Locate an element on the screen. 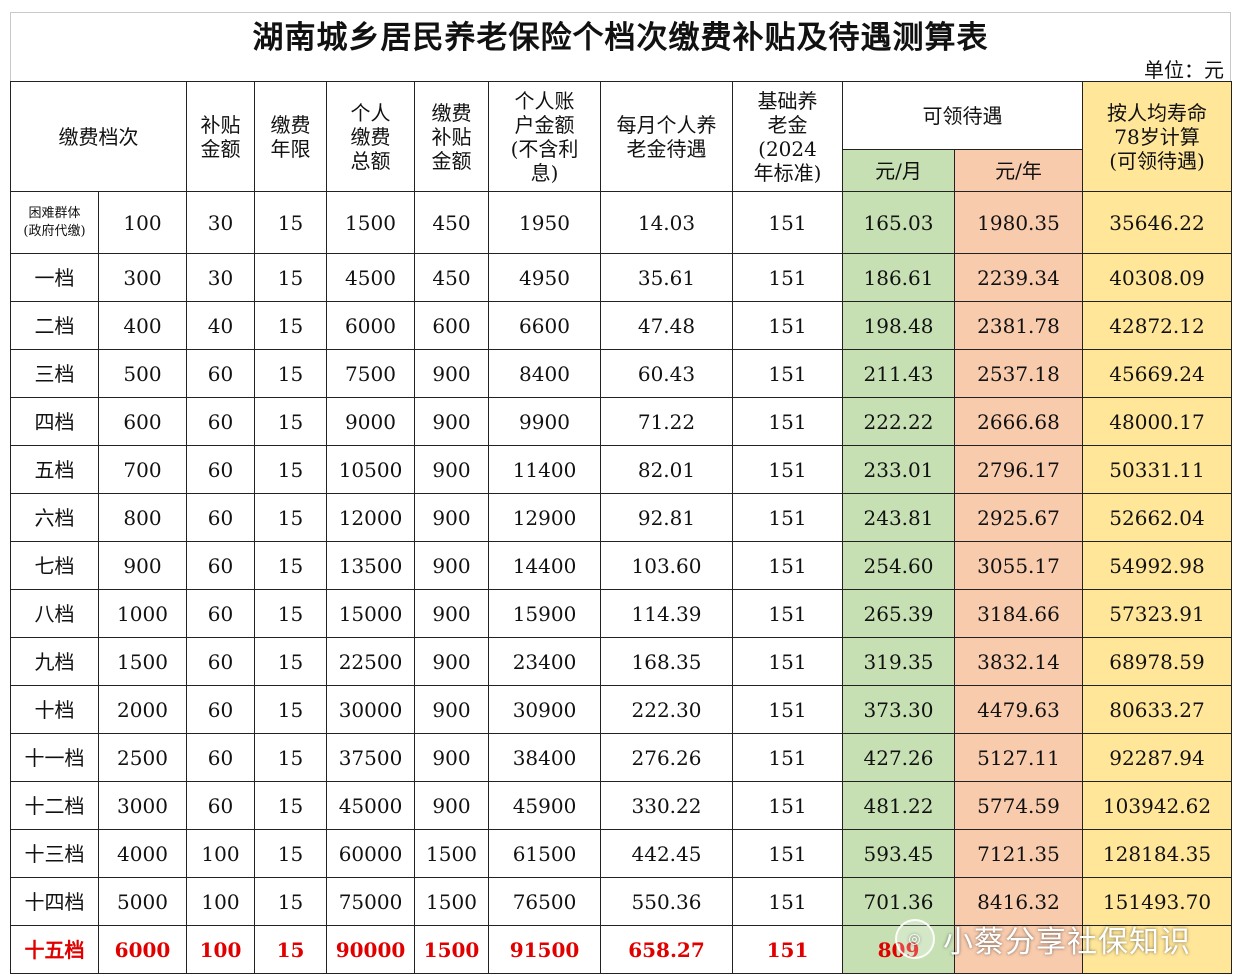  cell-account: 45900 is located at coordinates (544, 805).